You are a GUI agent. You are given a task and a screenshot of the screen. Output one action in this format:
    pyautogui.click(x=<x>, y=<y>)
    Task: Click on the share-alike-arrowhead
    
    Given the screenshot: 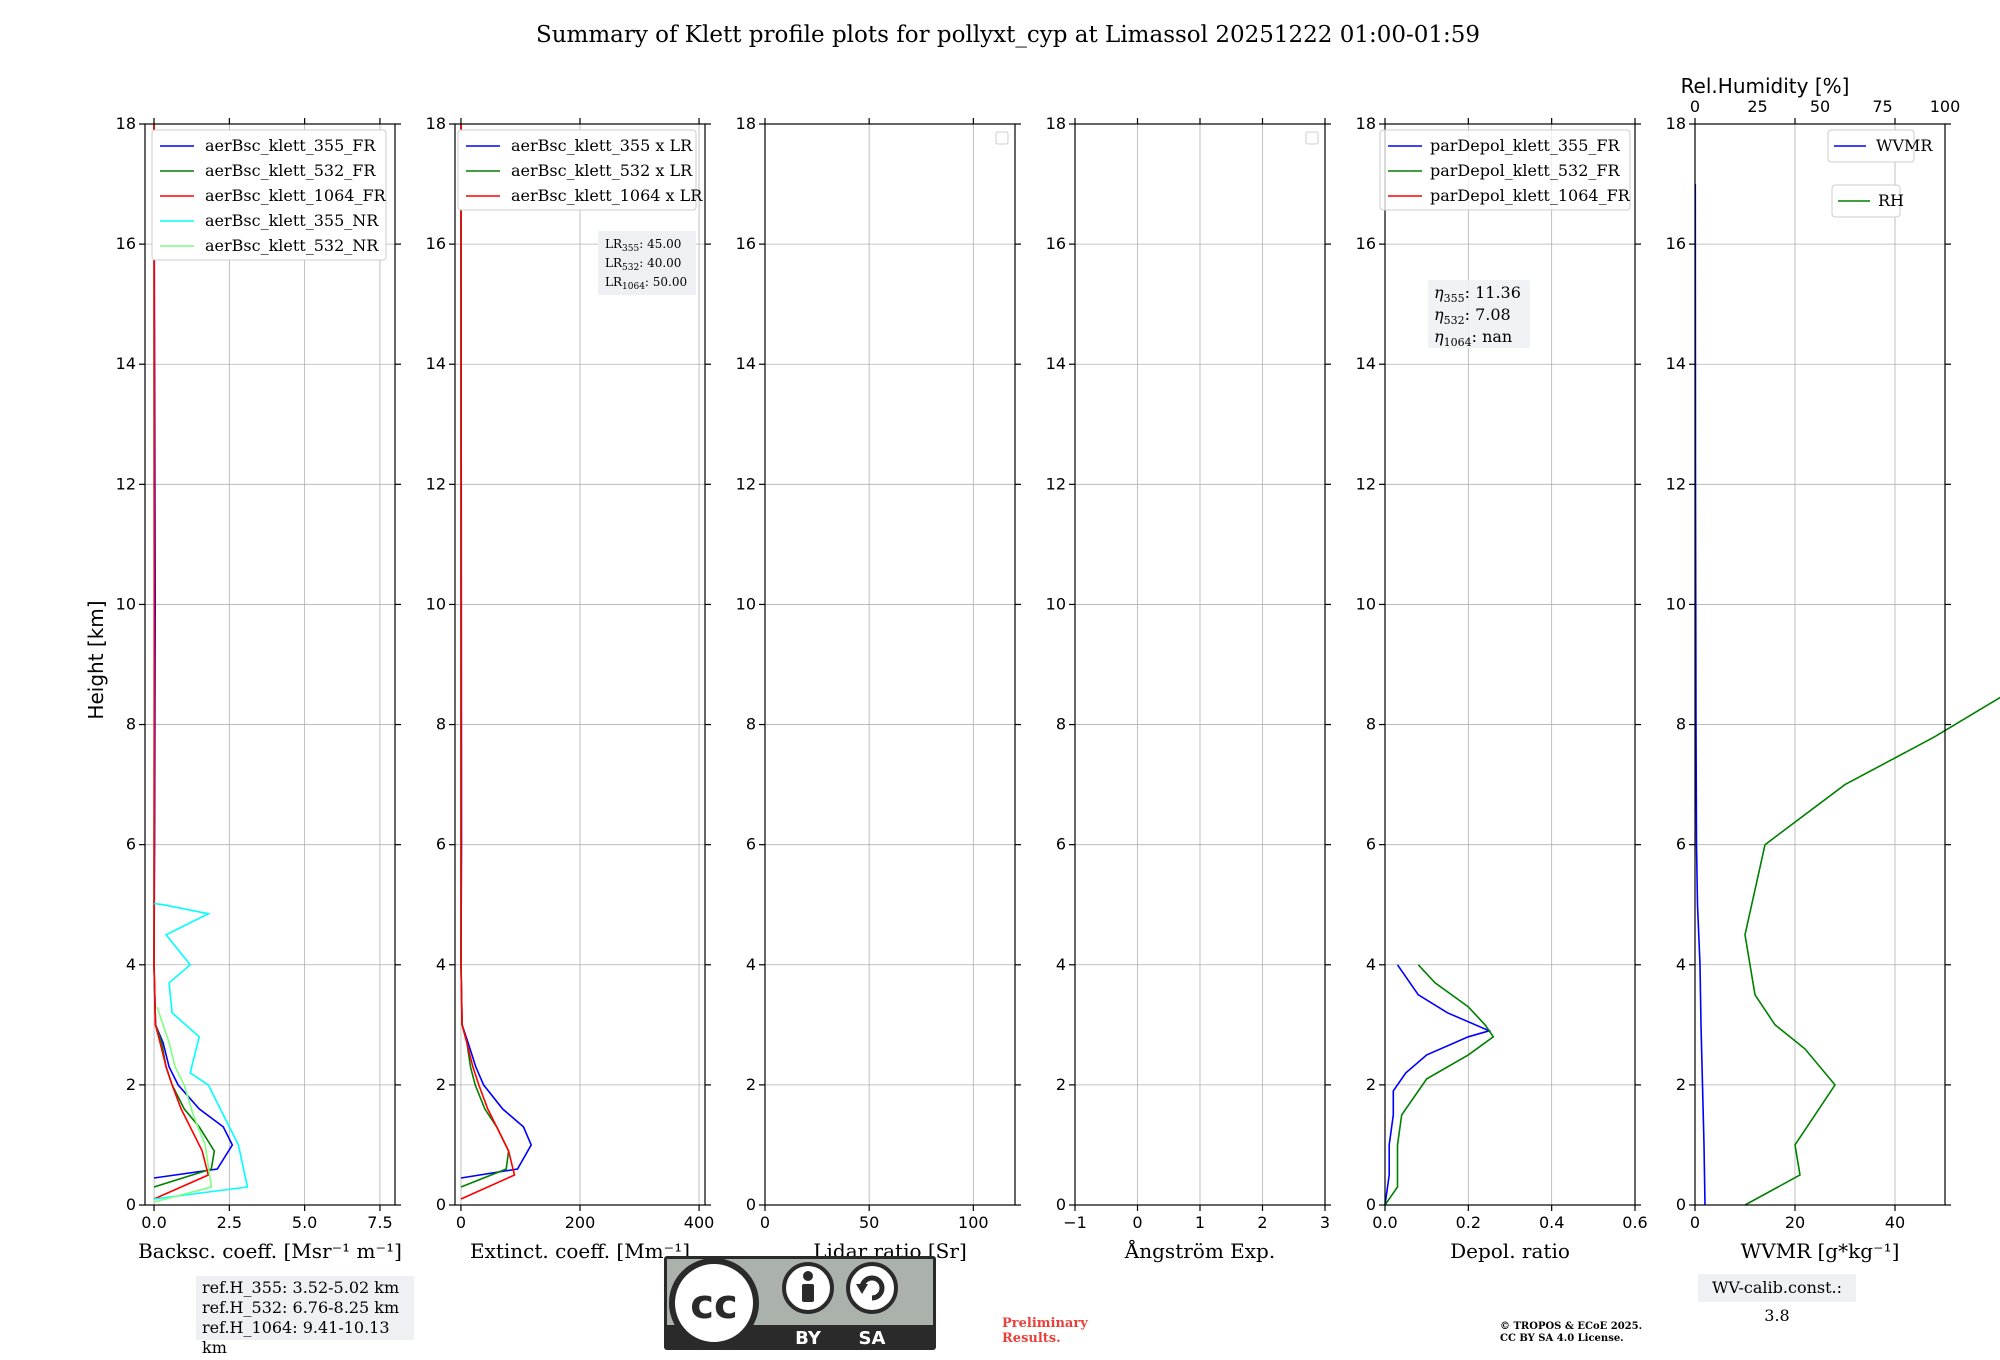 What is the action you would take?
    pyautogui.click(x=862, y=1289)
    